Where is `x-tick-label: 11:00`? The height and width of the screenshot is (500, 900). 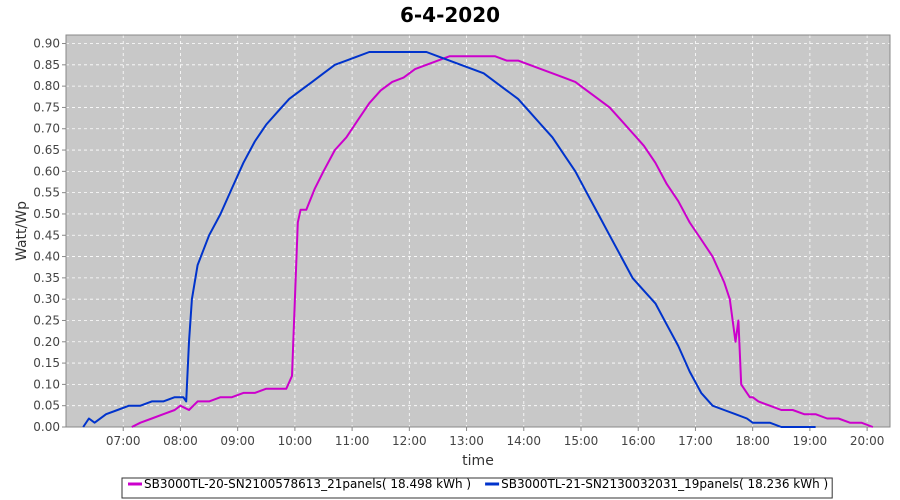
x-tick-label: 11:00 is located at coordinates (352, 441).